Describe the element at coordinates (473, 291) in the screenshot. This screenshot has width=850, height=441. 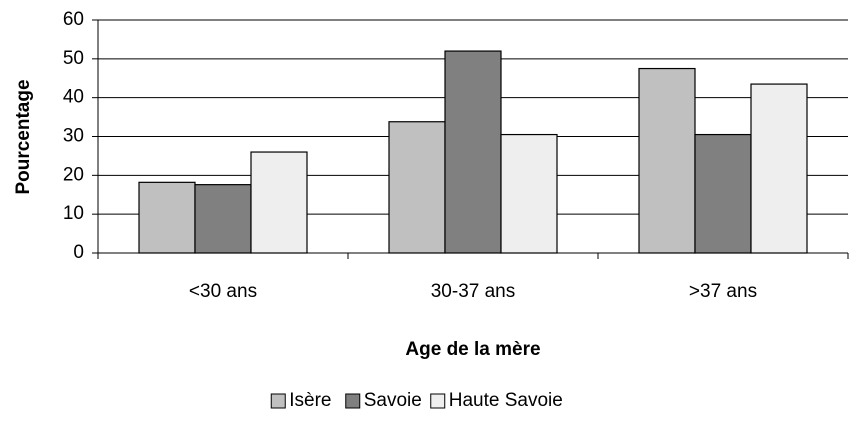
I see `x-tick-label: 30-37 ans` at that location.